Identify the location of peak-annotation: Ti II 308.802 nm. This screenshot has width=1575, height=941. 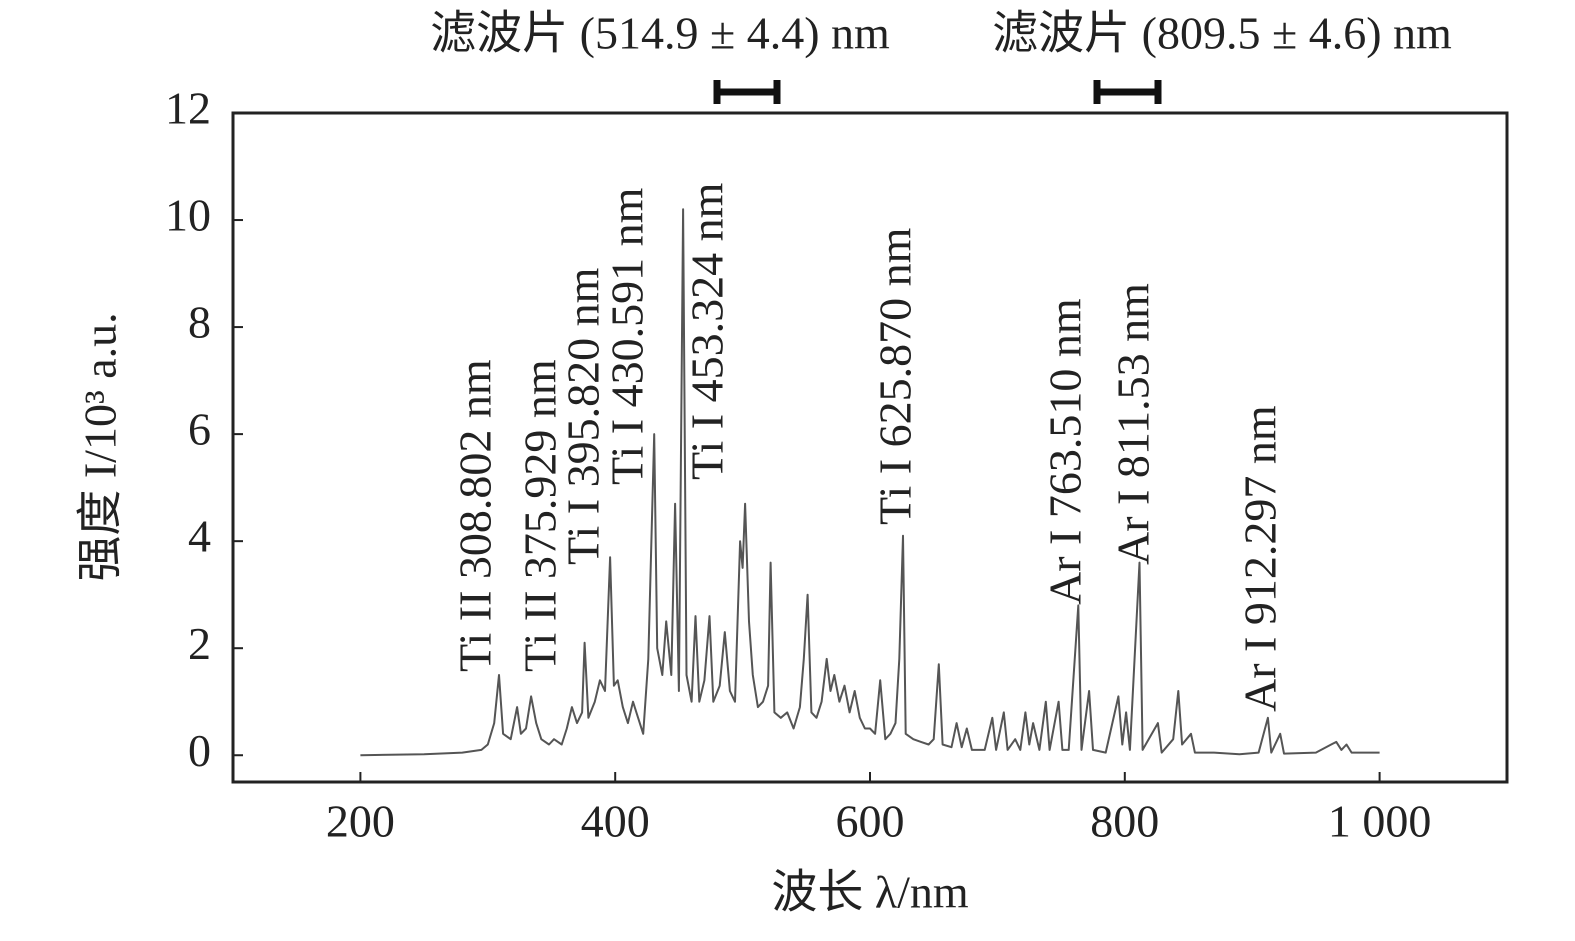
(475, 515).